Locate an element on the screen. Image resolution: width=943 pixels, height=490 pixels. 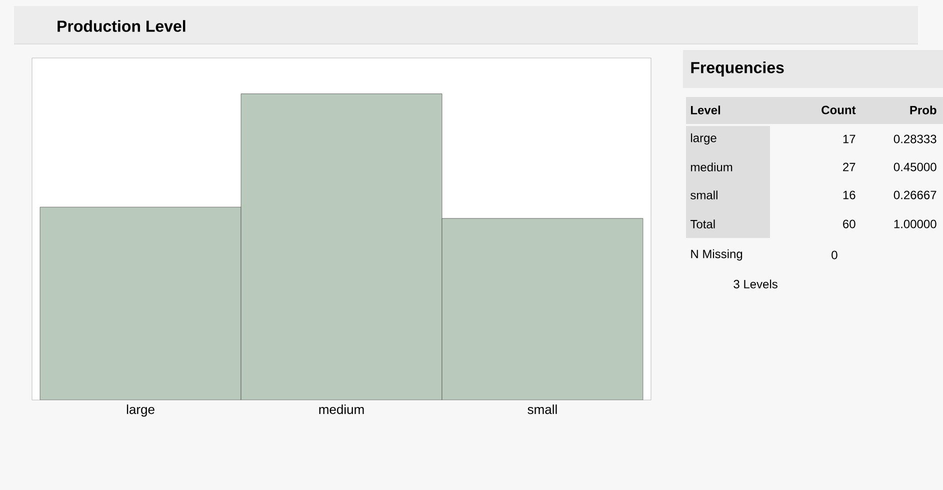
x-tick-label: medium is located at coordinates (341, 409).